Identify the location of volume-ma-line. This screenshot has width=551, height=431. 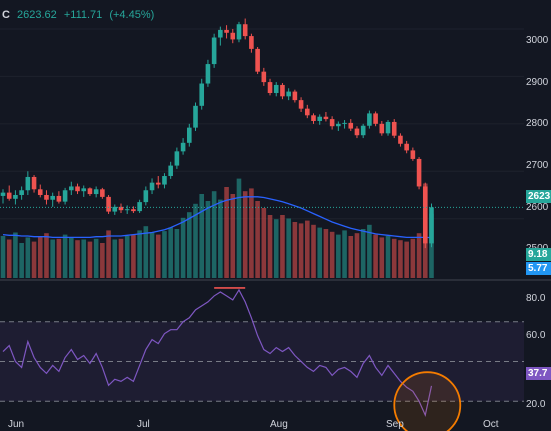
(217, 217).